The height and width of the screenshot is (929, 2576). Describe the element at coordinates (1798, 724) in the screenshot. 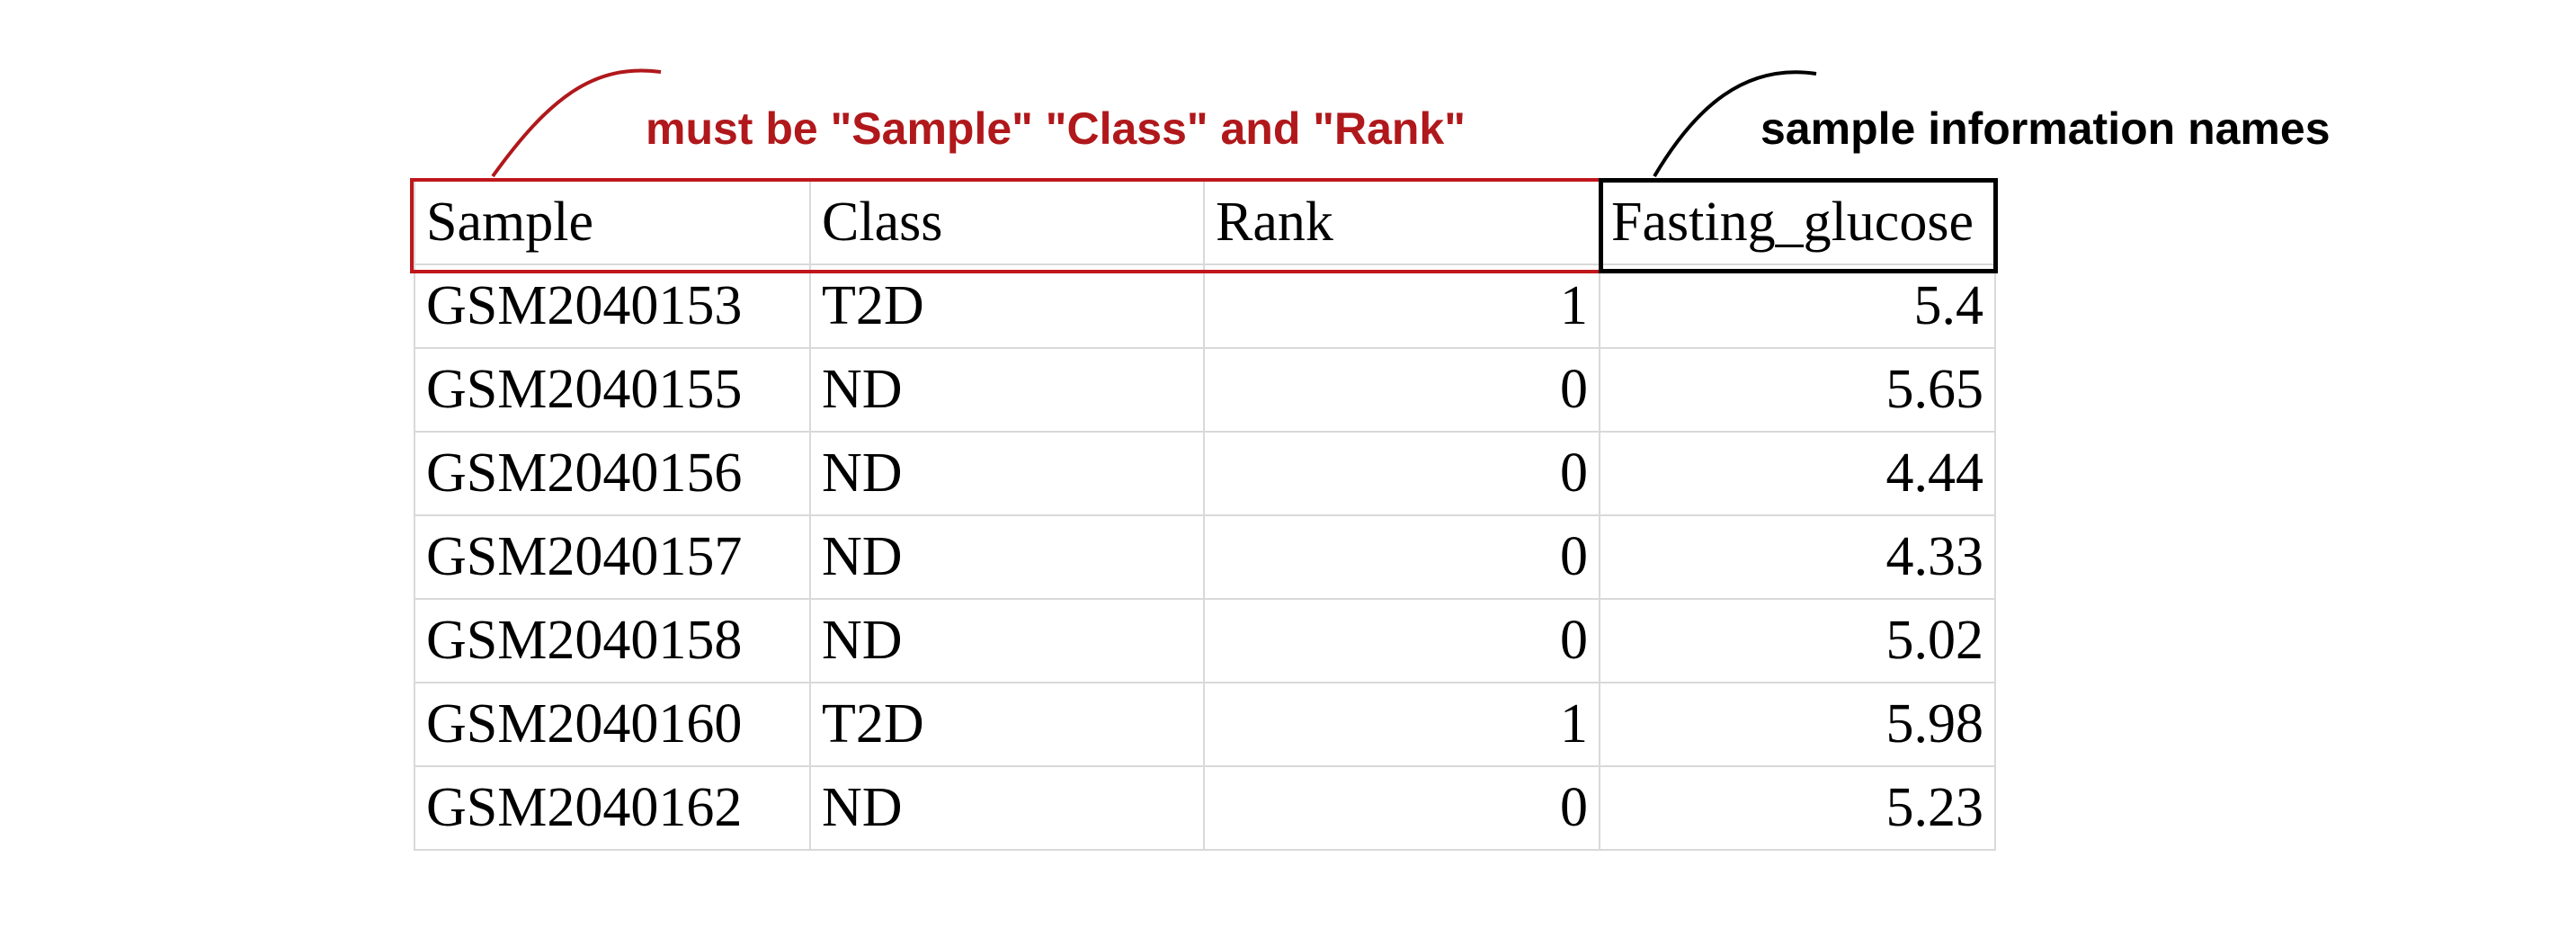

I see `fasting-glucose-cell: 5.98` at that location.